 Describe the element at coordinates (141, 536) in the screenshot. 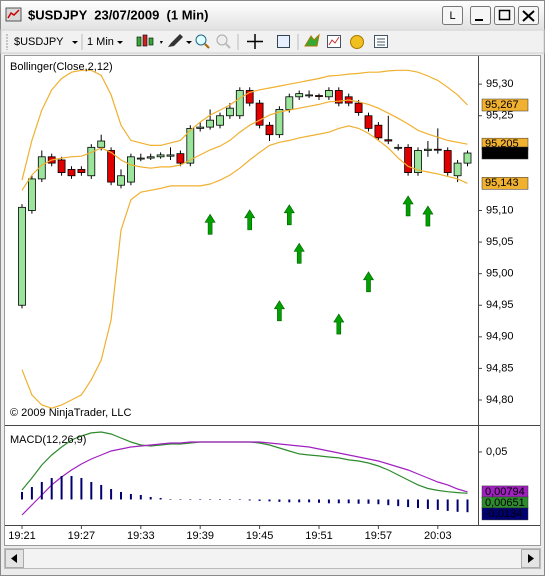

I see `x-tick-label: 19:33` at that location.